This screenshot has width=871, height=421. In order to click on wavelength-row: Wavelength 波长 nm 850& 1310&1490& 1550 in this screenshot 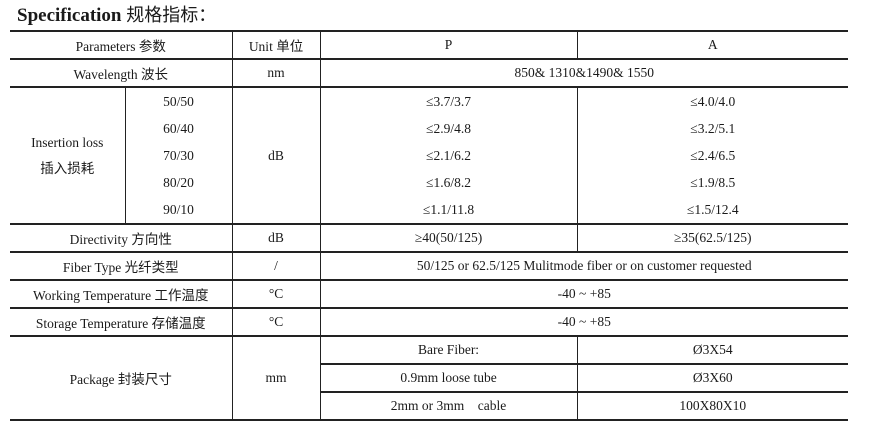, I will do `click(429, 72)`.